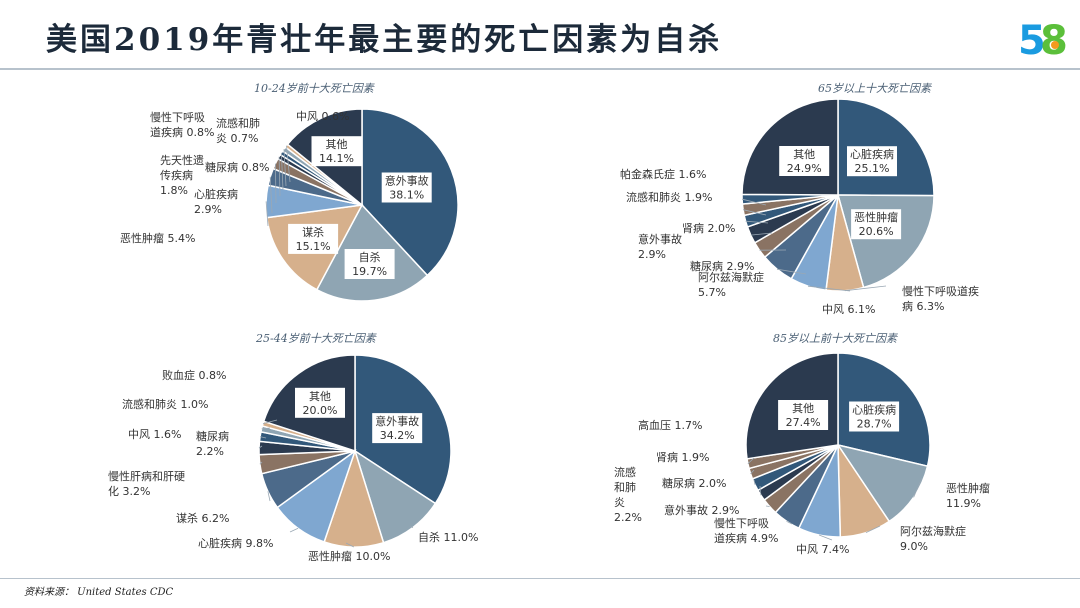 The width and height of the screenshot is (1080, 608). Describe the element at coordinates (619, 502) in the screenshot. I see `data-label: 炎` at that location.